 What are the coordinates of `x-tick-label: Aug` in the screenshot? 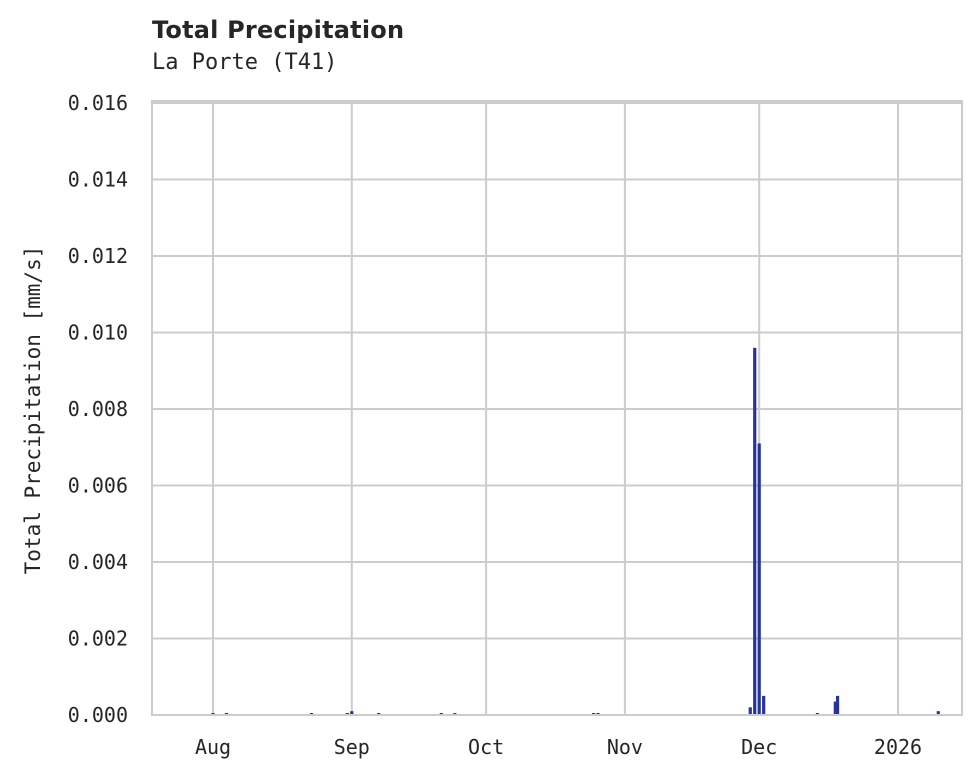 It's located at (213, 747).